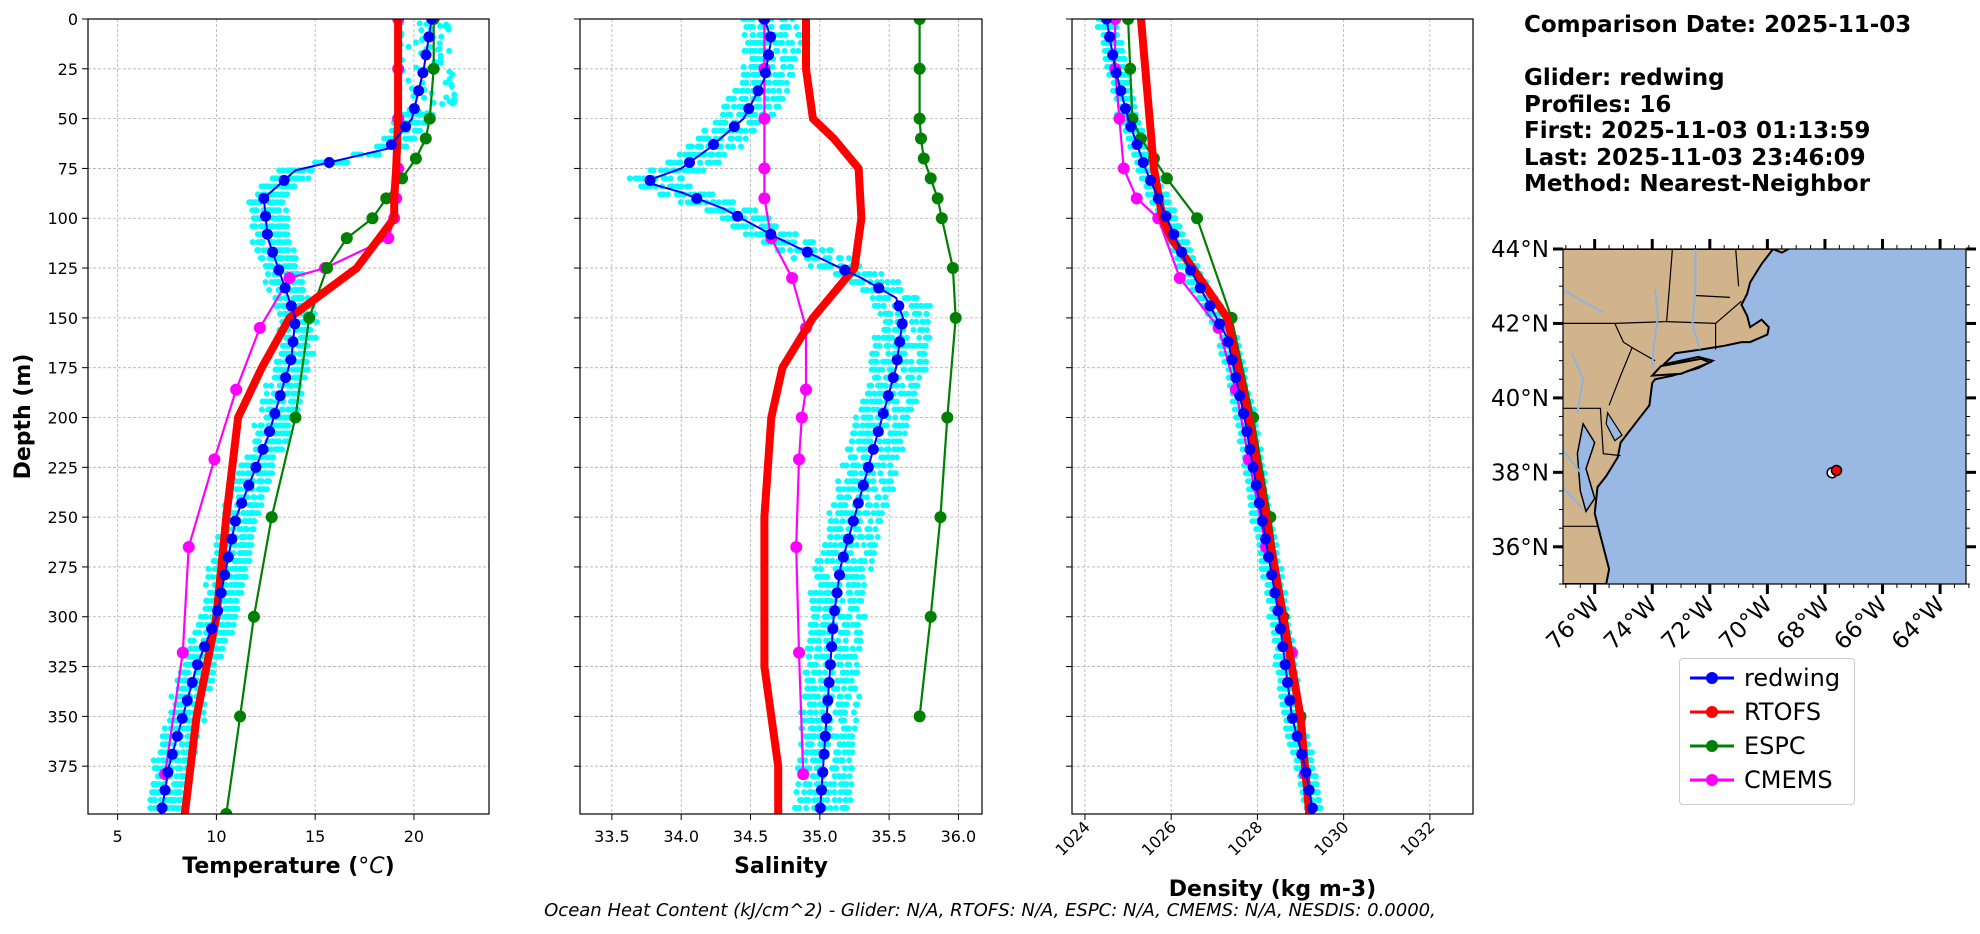 The image size is (1980, 934). Describe the element at coordinates (216, 836) in the screenshot. I see `x-tick-label: 10` at that location.